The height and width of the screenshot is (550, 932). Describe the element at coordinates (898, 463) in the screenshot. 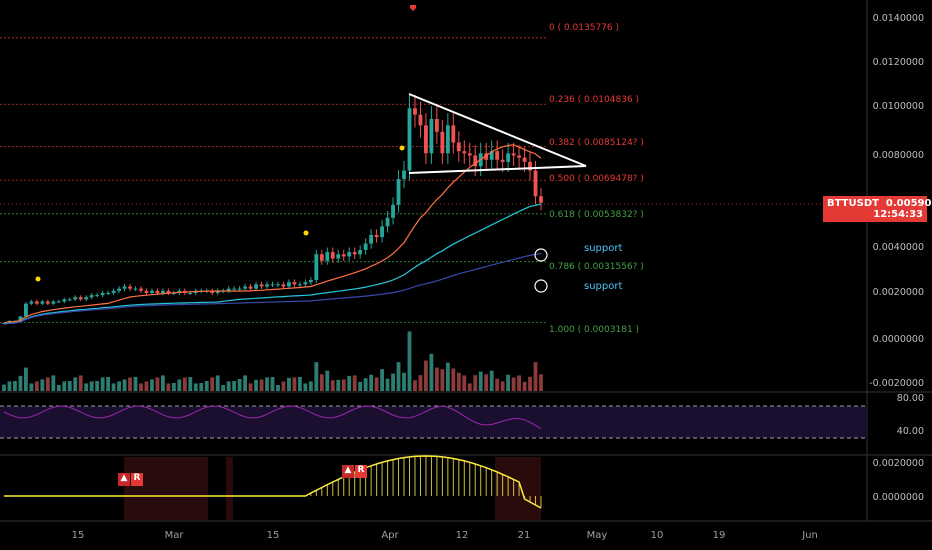

I see `macd-axis-label: 0.0020000` at that location.